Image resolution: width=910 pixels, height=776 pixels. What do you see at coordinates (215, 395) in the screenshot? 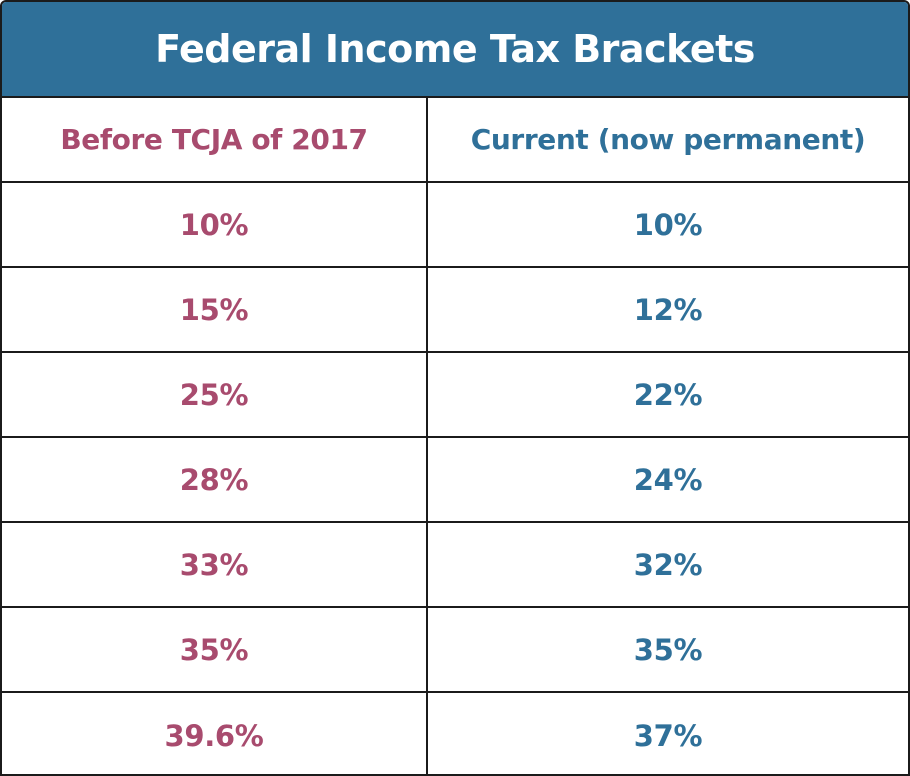
I see `table-cell-before: 25%` at bounding box center [215, 395].